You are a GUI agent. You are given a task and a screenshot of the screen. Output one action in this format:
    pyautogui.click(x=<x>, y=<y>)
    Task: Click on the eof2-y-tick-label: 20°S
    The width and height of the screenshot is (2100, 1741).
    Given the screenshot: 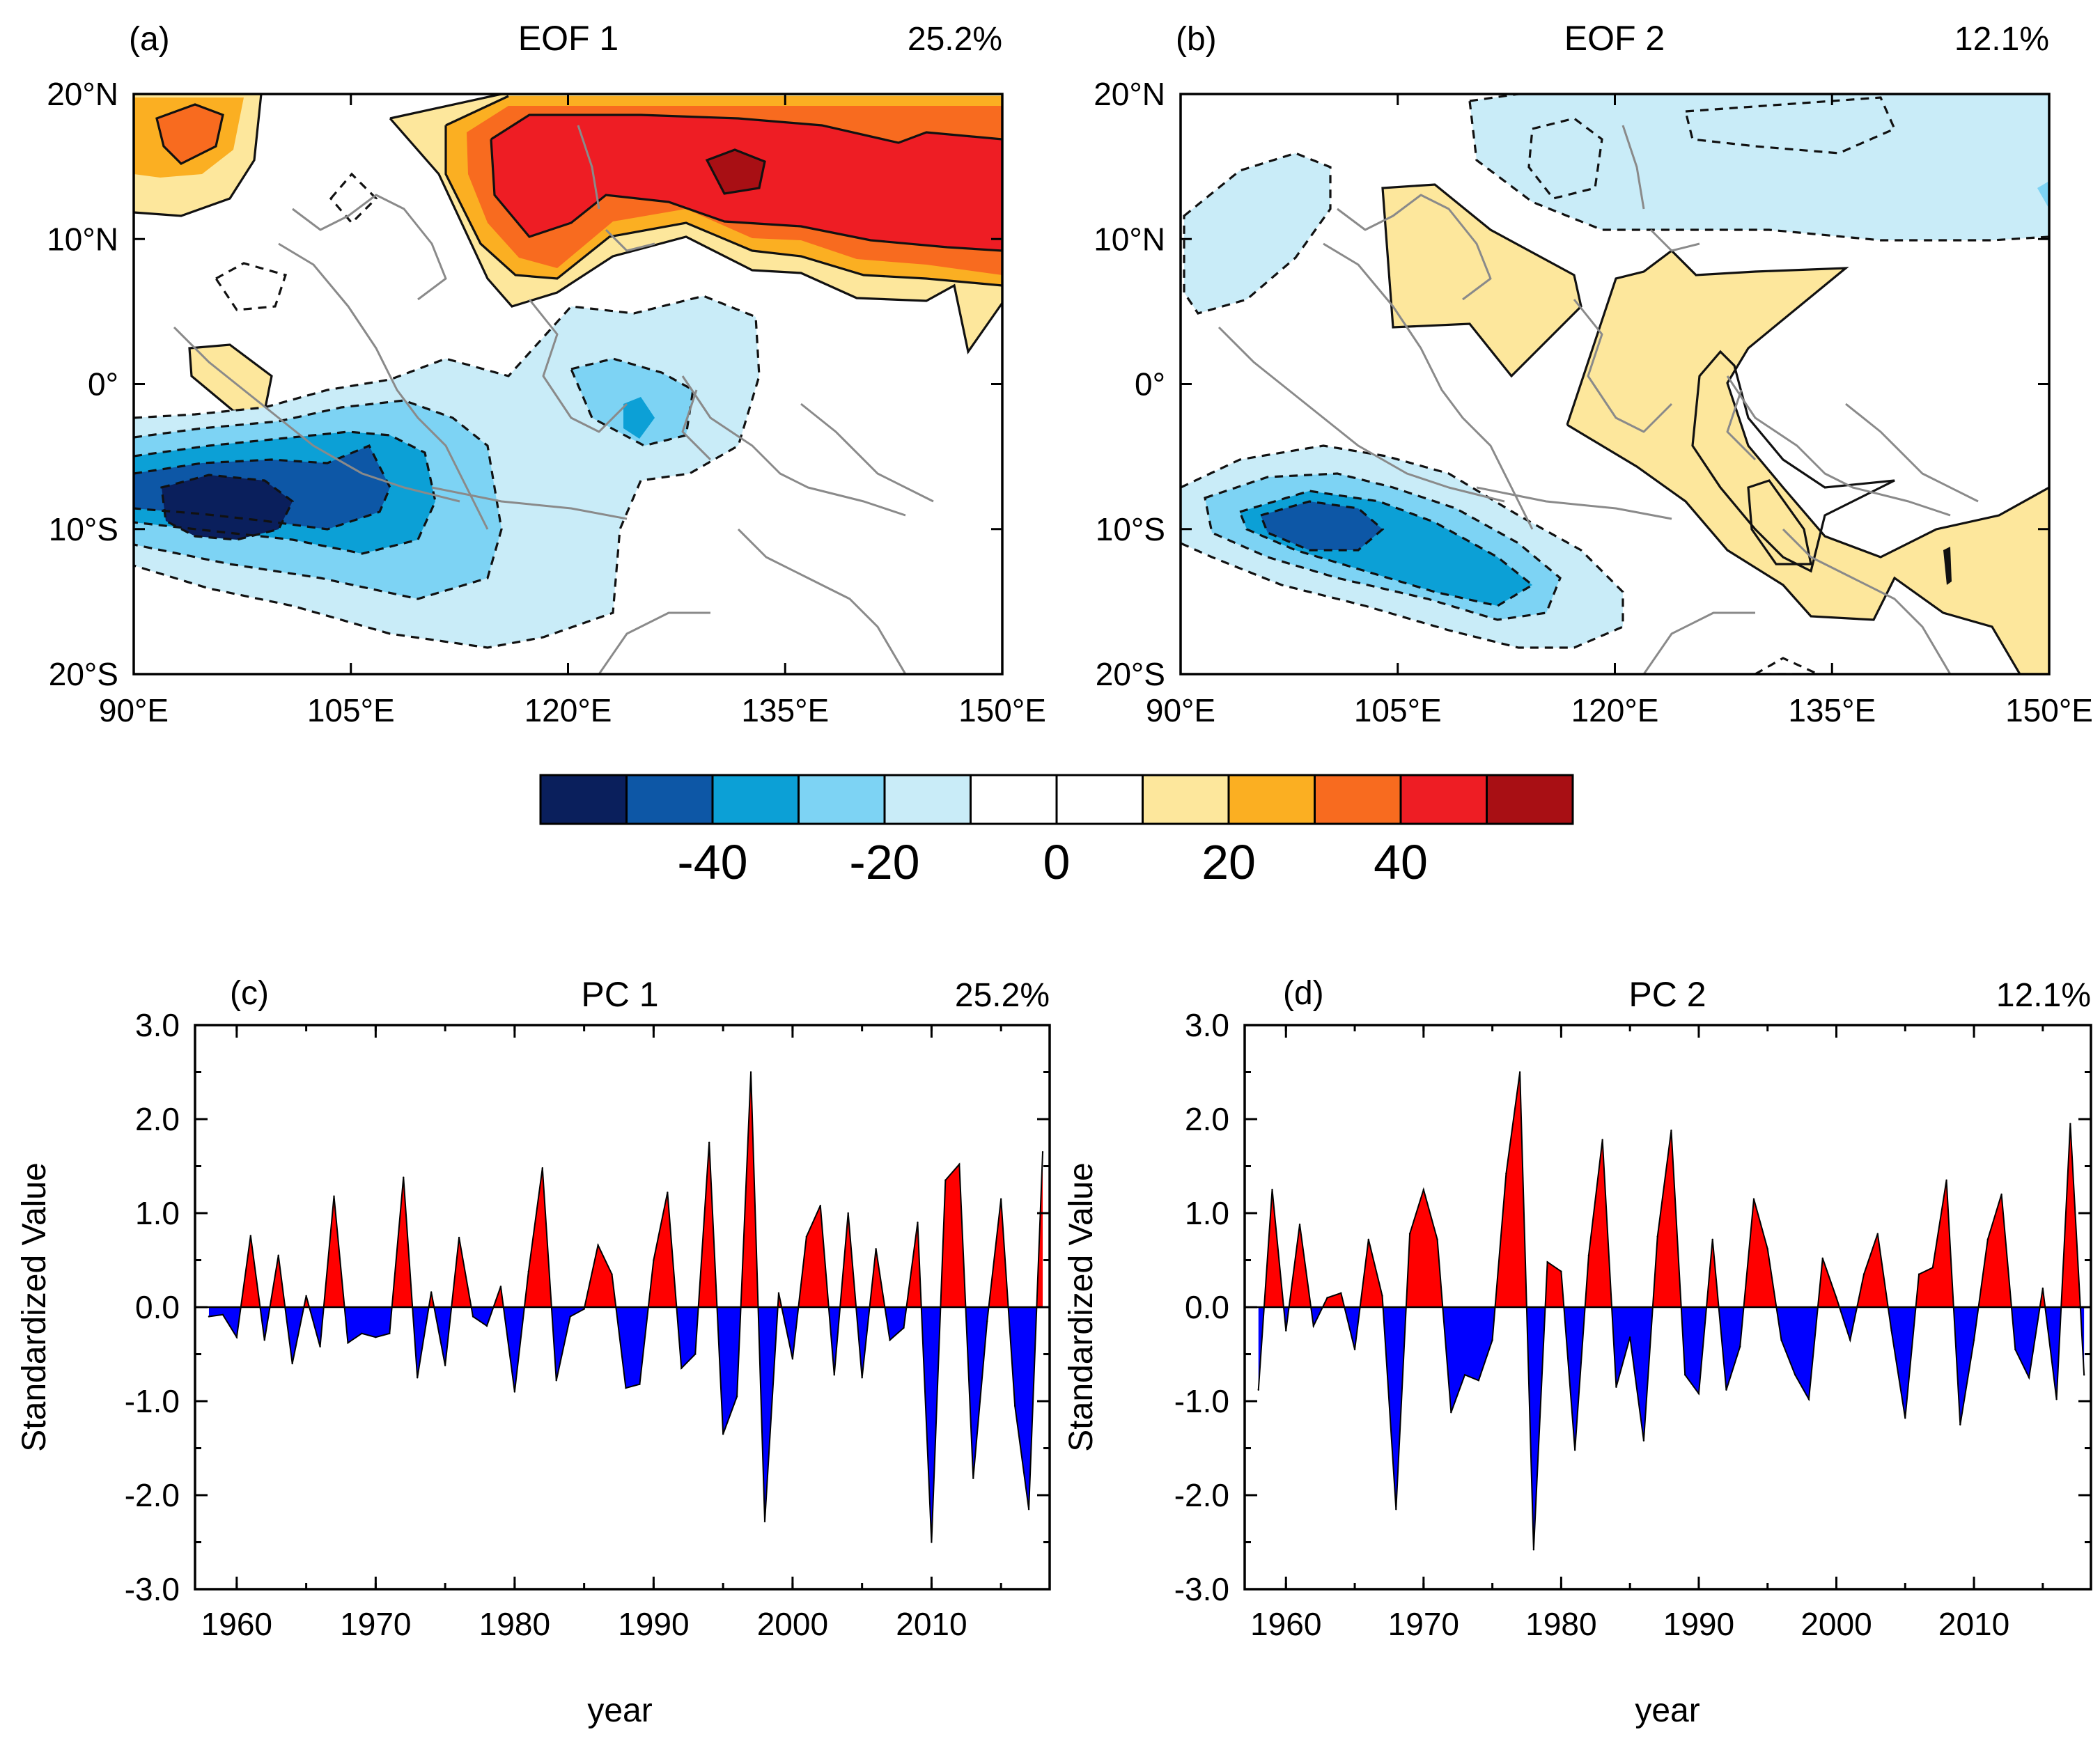 What is the action you would take?
    pyautogui.click(x=1130, y=674)
    